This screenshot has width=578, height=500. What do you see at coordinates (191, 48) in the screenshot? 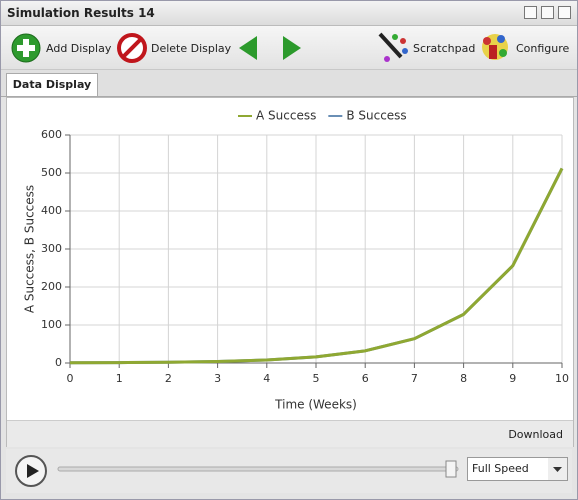
I see `delete-display-button: Delete Display` at bounding box center [191, 48].